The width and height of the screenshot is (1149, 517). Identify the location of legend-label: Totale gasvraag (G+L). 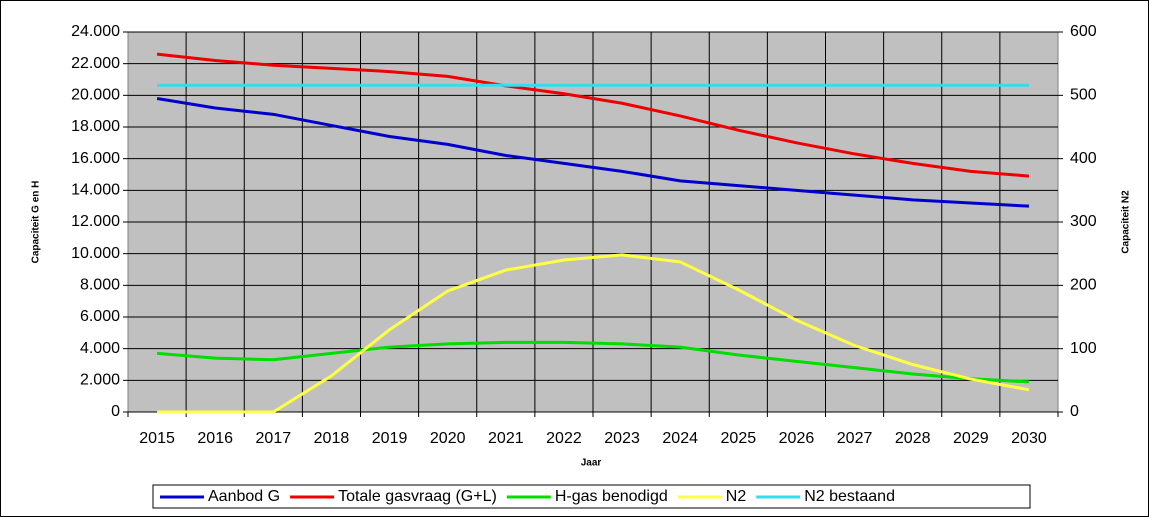
(417, 496).